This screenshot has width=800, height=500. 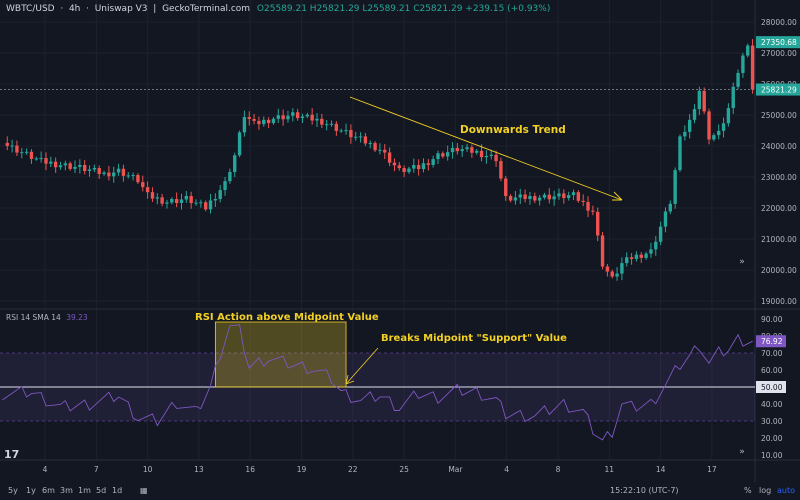 I want to click on rsi-label: RSI 14 SMA 14, so click(x=33, y=317).